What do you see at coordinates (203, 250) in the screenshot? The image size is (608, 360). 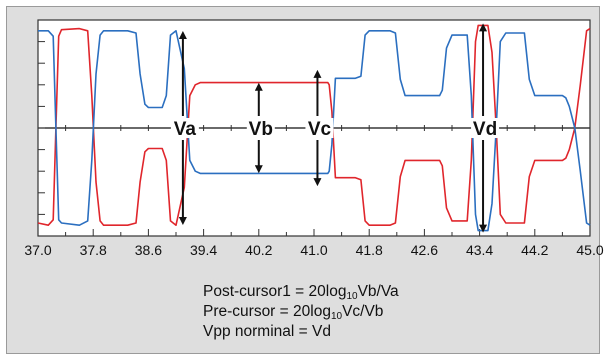 I see `x-tick-label: 39.4` at bounding box center [203, 250].